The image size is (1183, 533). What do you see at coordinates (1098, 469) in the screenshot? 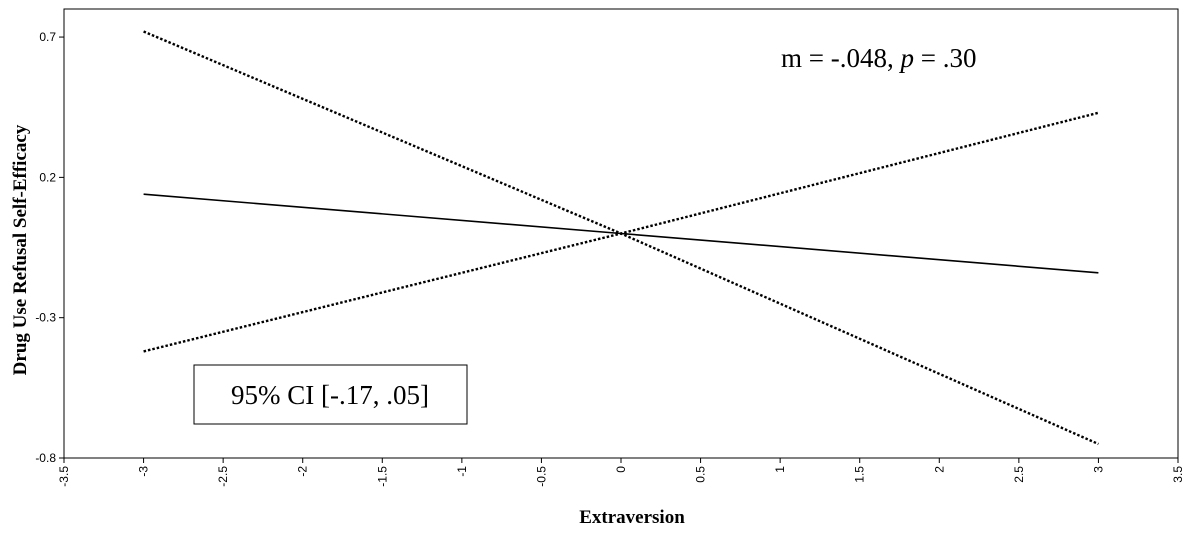
I see `x-tick-label: 3` at bounding box center [1098, 469].